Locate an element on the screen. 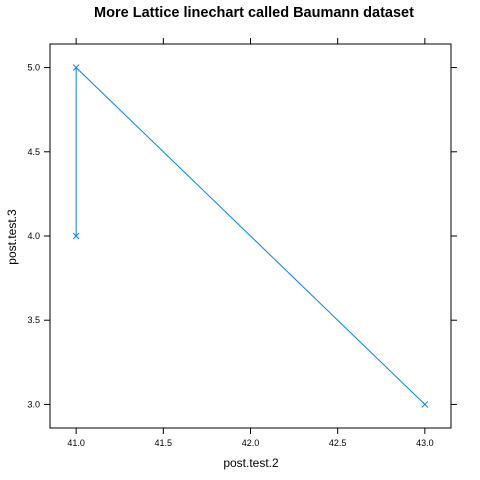 The image size is (480, 480). y-tick-label: 5.0 is located at coordinates (33, 68).